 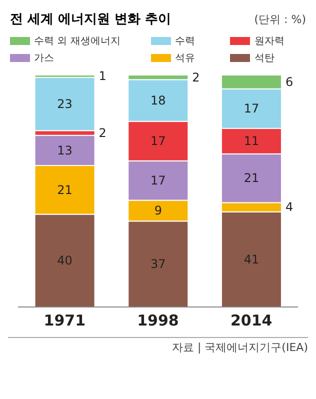 What do you see at coordinates (289, 81) in the screenshot?
I see `data-label: 6` at bounding box center [289, 81].